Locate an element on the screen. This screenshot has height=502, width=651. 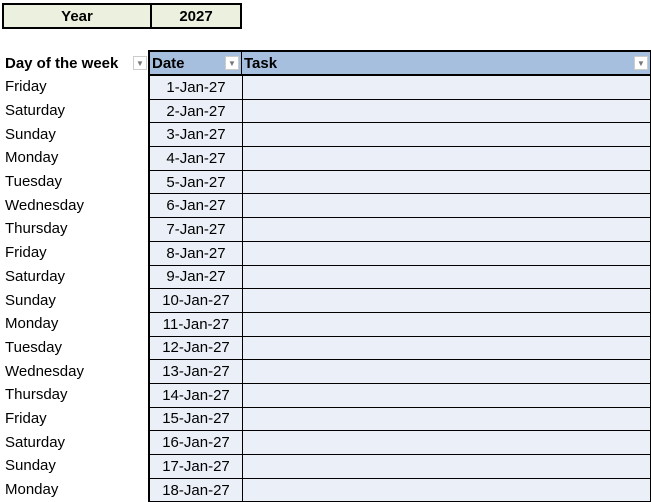
date-cell: 14-Jan-27 is located at coordinates (196, 395).